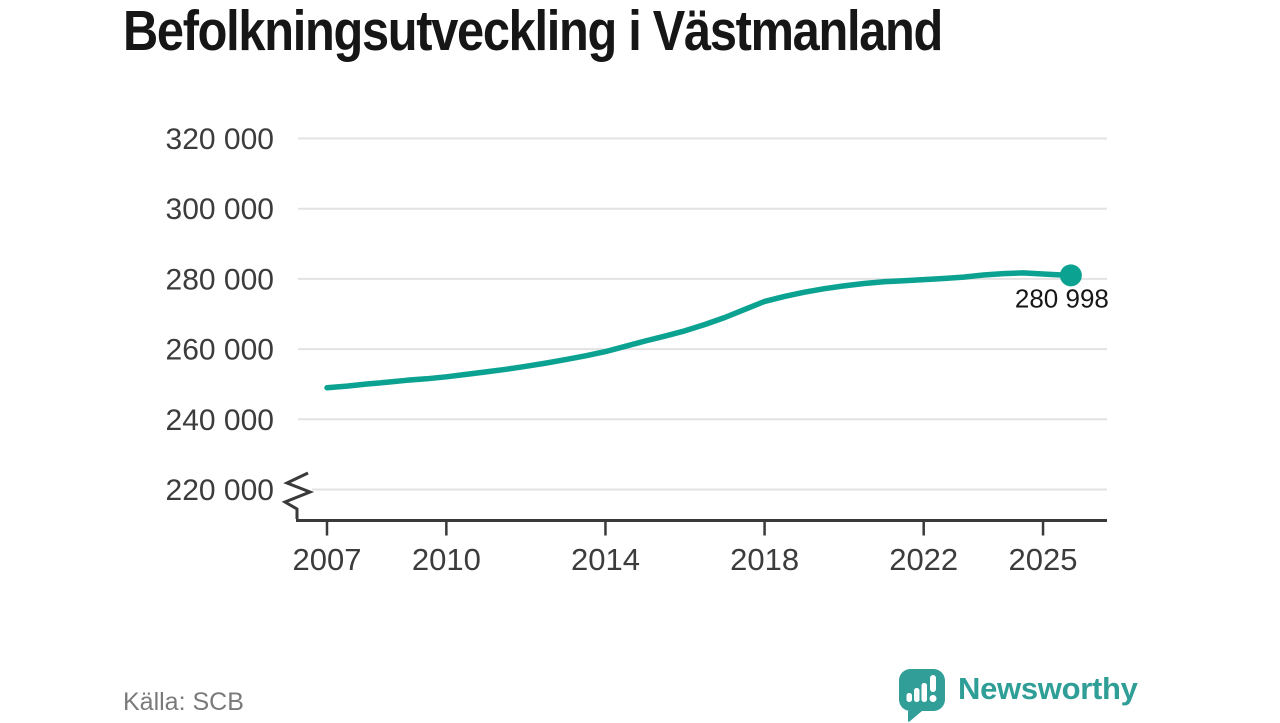 The width and height of the screenshot is (1280, 723). I want to click on newsworthy-bubble-chart-icon, so click(922, 695).